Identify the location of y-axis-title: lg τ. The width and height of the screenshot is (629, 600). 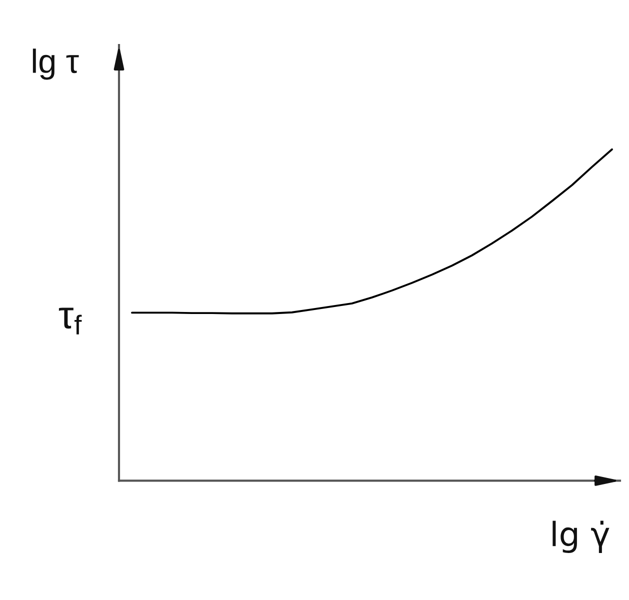
(55, 64).